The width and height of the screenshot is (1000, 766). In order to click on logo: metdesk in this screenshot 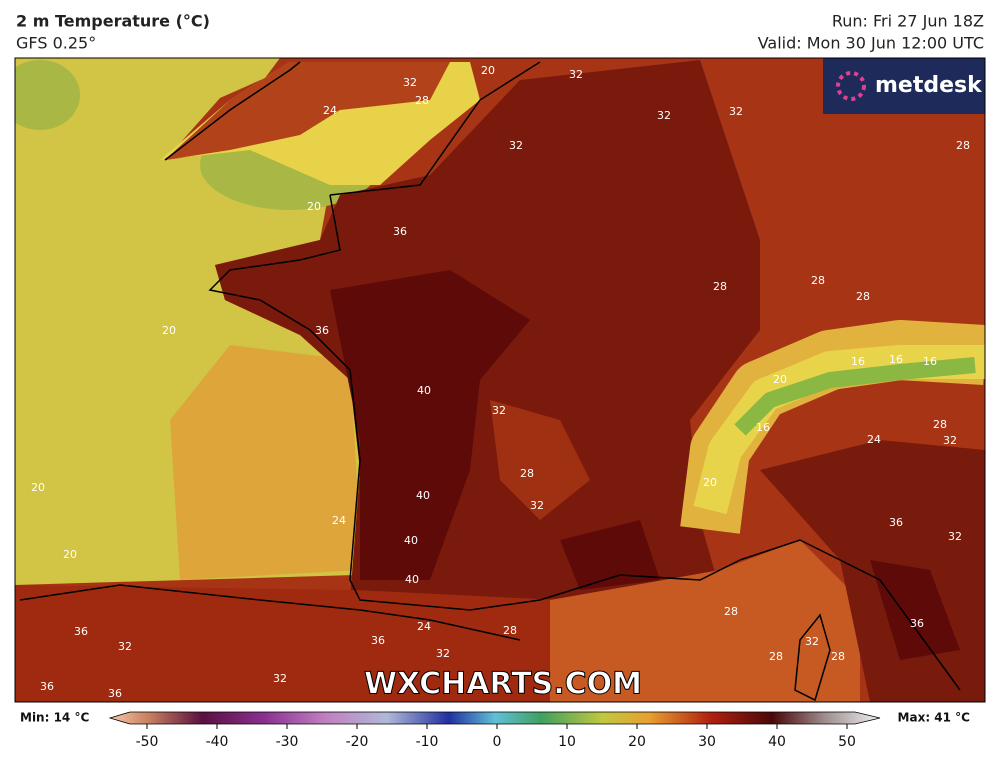, I will do `click(929, 85)`.